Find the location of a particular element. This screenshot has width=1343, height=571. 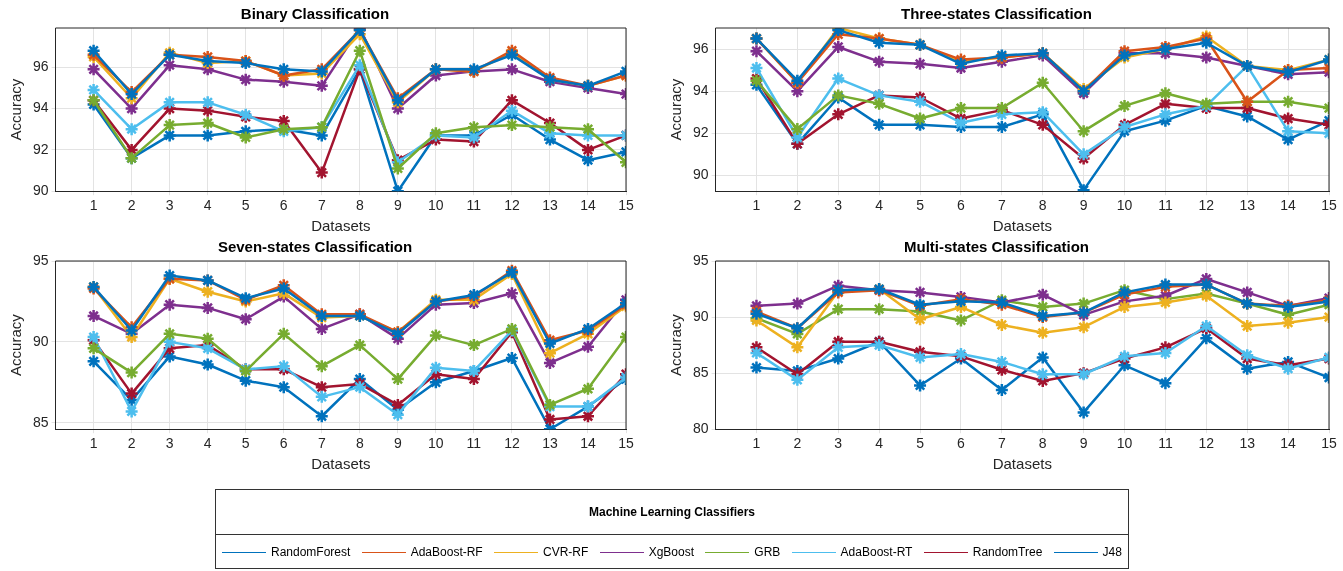

legend-label: AdaBoost-RF is located at coordinates (446, 552).